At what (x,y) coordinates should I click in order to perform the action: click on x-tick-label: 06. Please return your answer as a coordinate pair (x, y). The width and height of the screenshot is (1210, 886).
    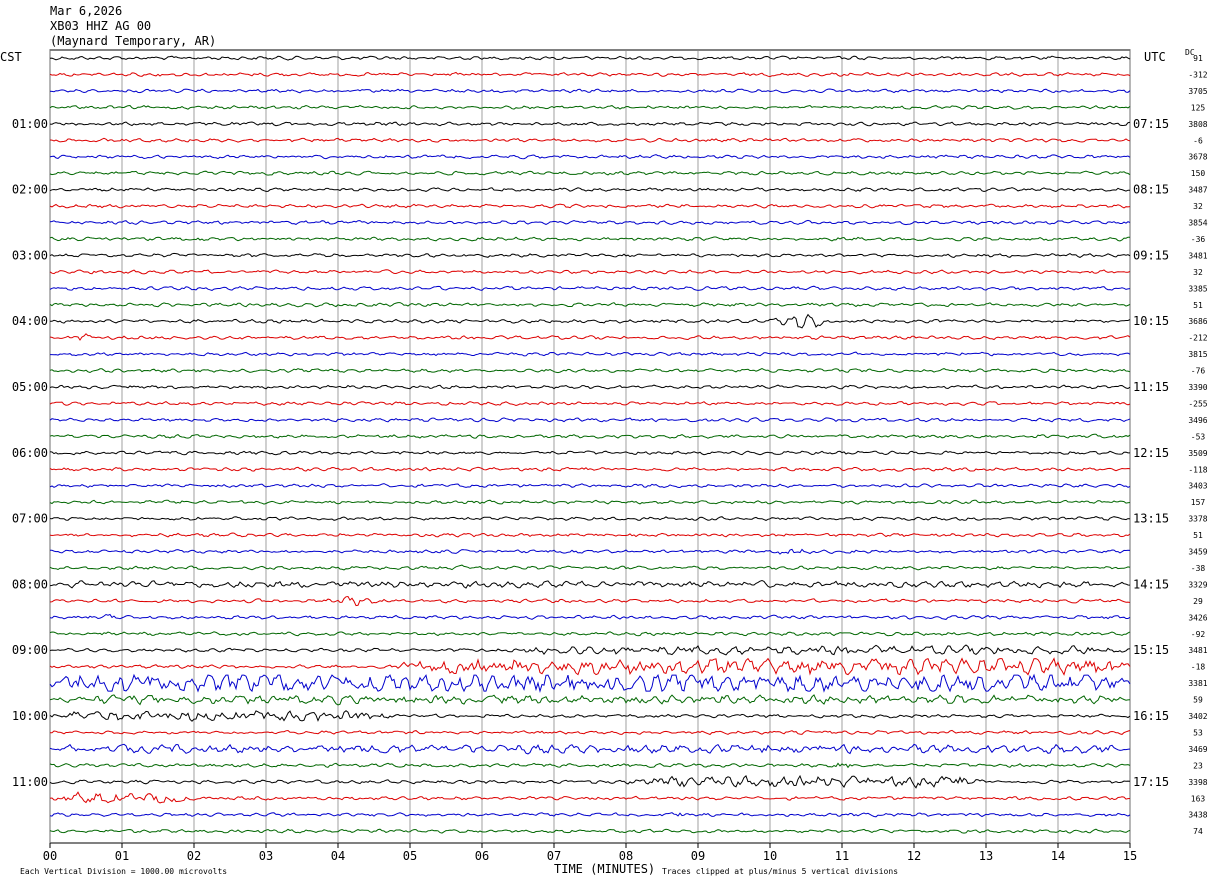
    Looking at the image, I should click on (482, 856).